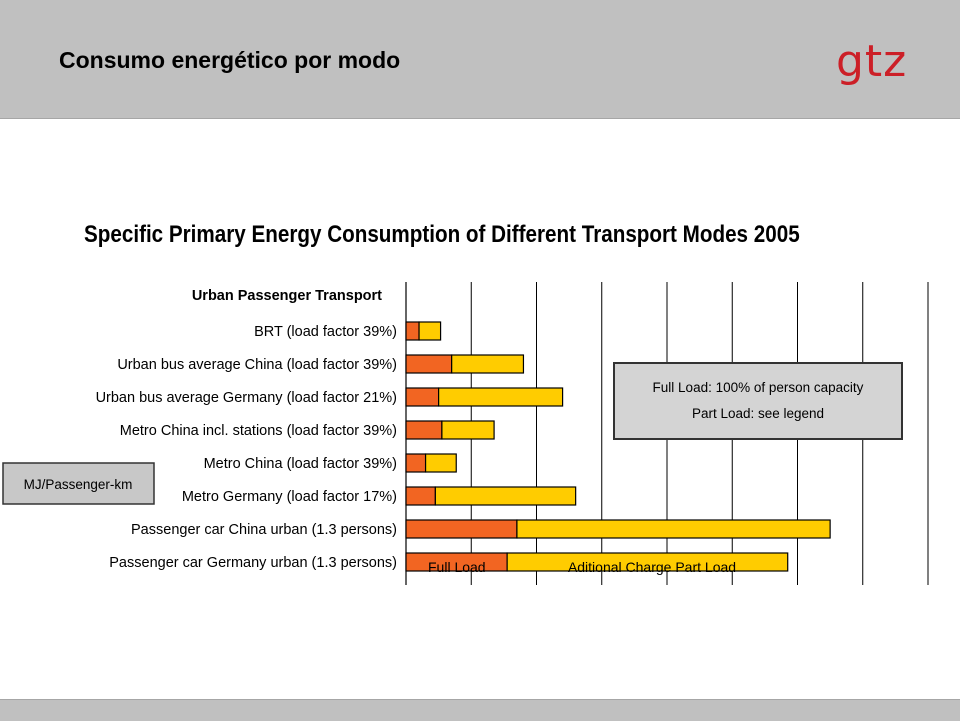 This screenshot has width=960, height=721. What do you see at coordinates (457, 567) in the screenshot?
I see `legend-label-full-load: Full Load` at bounding box center [457, 567].